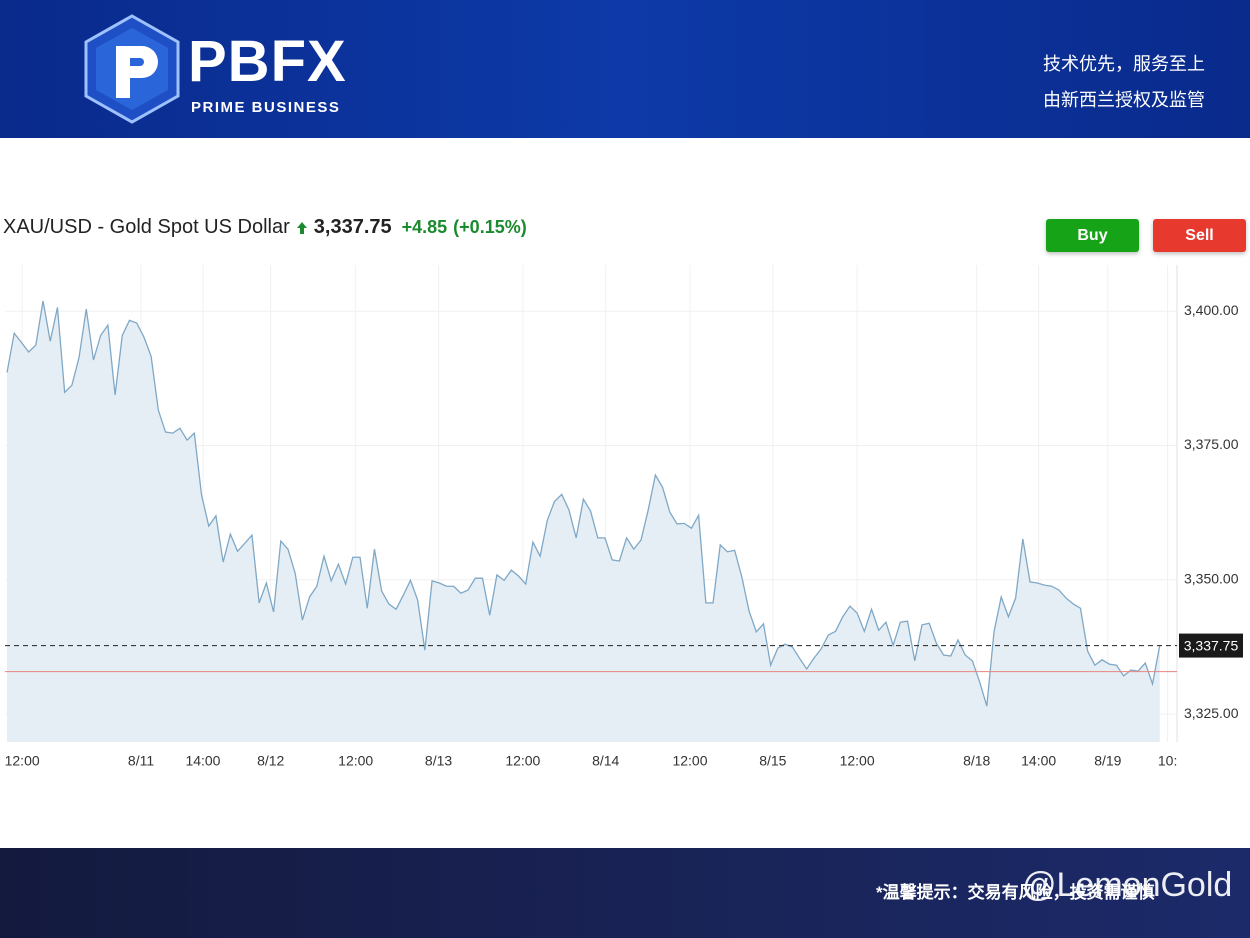 Image resolution: width=1250 pixels, height=938 pixels. I want to click on price: 3,337.75, so click(352, 227).